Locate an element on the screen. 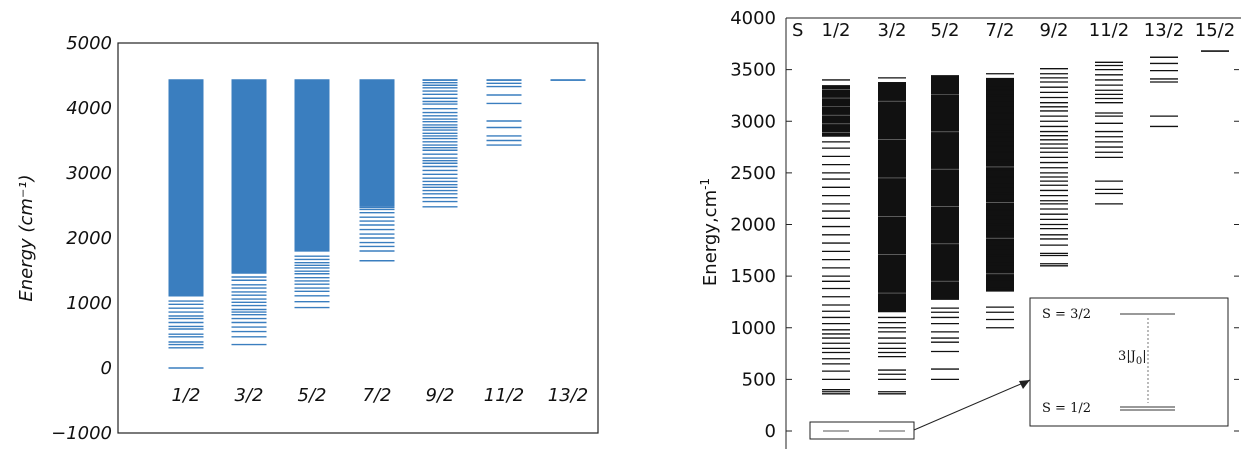 Image resolution: width=1241 pixels, height=449 pixels. inset-pointer-arrowhead is located at coordinates (1024, 384).